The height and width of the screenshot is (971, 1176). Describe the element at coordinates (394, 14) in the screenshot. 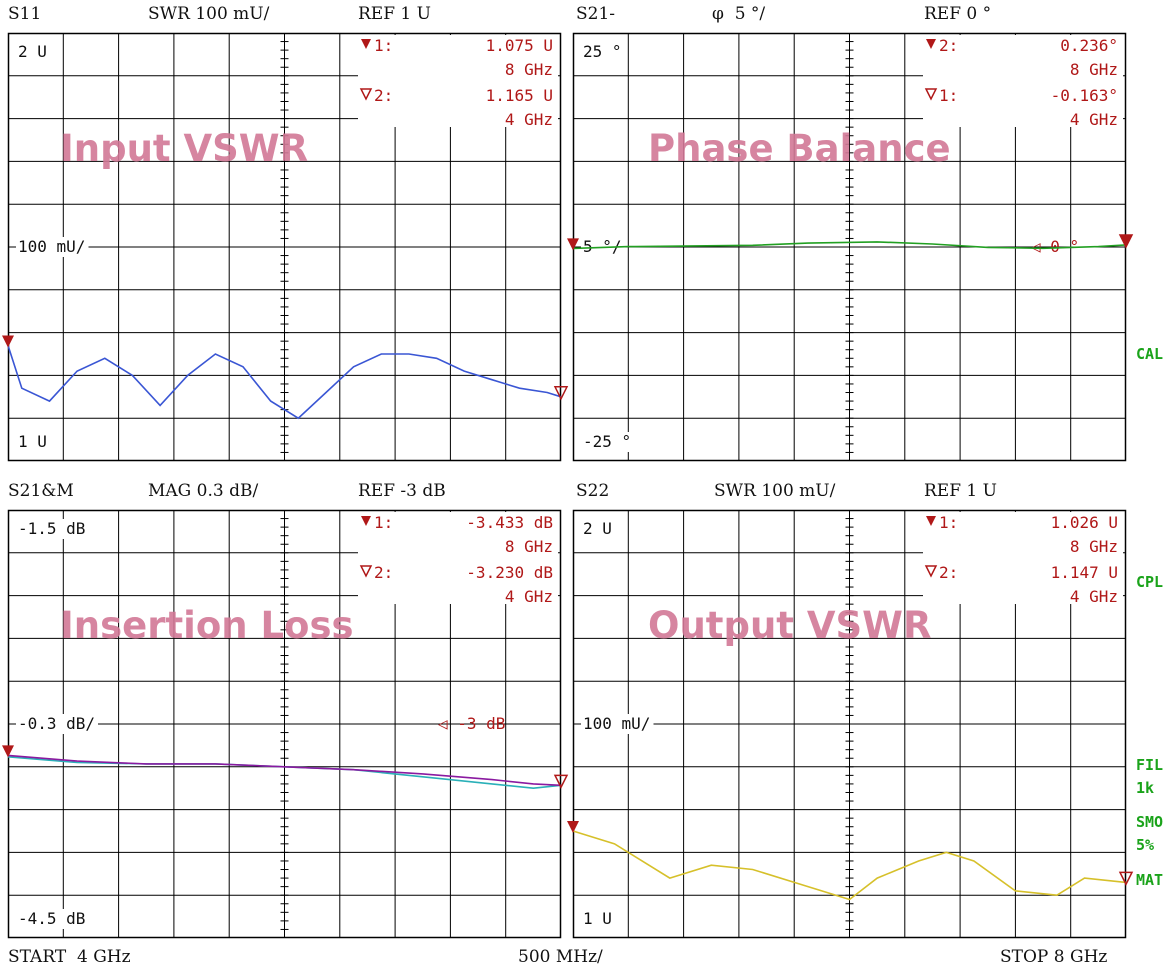

I see `s11-header-ref: REF 1 U` at that location.